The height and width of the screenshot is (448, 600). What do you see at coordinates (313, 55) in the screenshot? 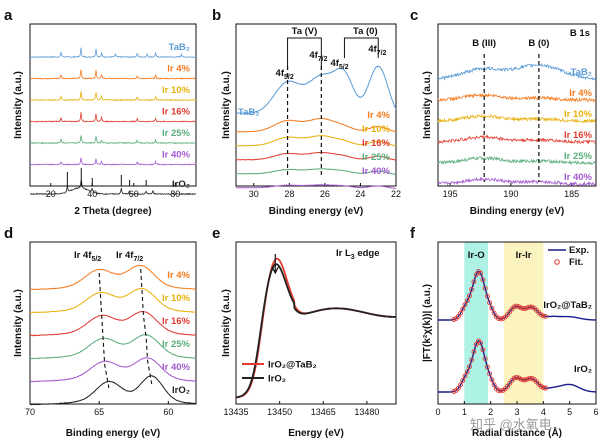
I see `ta-orbital-label-1-main: 4f` at bounding box center [313, 55].